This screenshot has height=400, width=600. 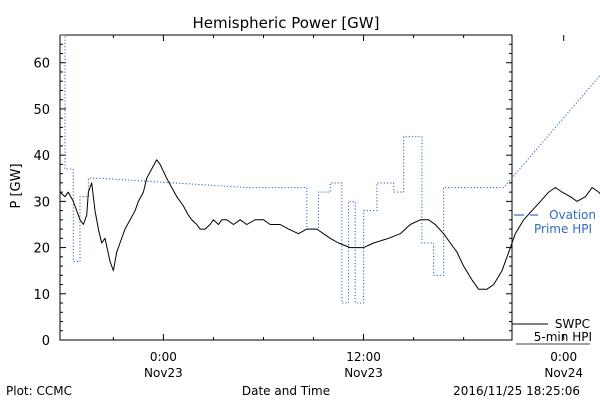 I want to click on y-tick-label: 0, so click(x=46, y=341).